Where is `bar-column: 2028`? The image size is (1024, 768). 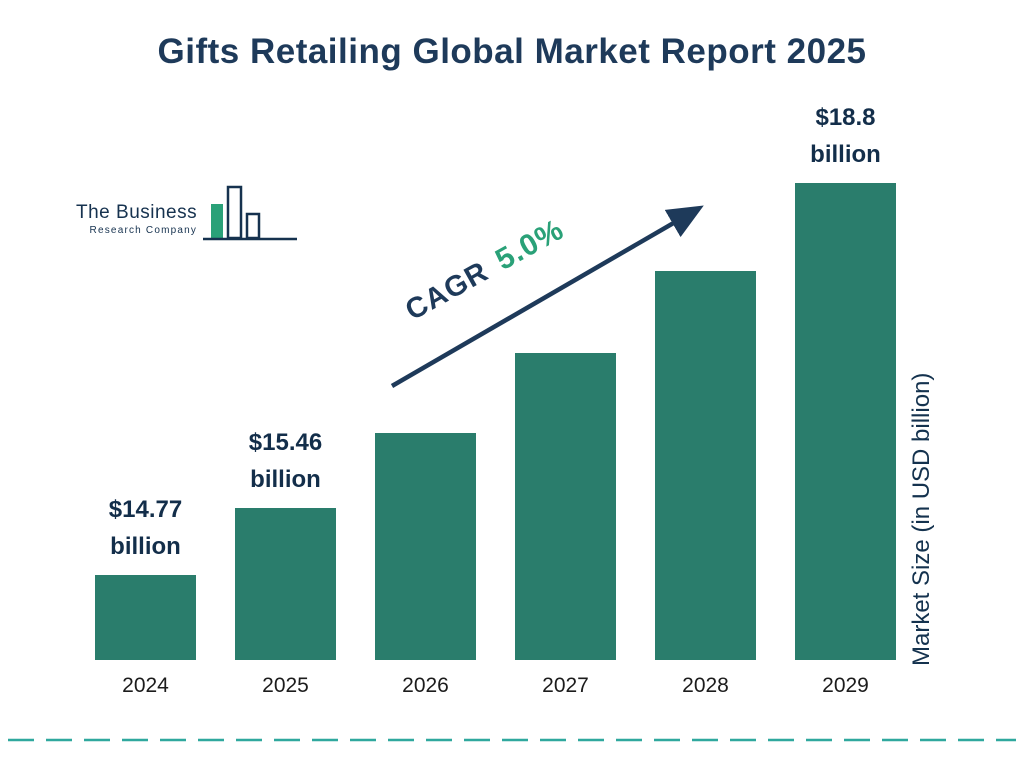 bar-column: 2028 is located at coordinates (705, 484).